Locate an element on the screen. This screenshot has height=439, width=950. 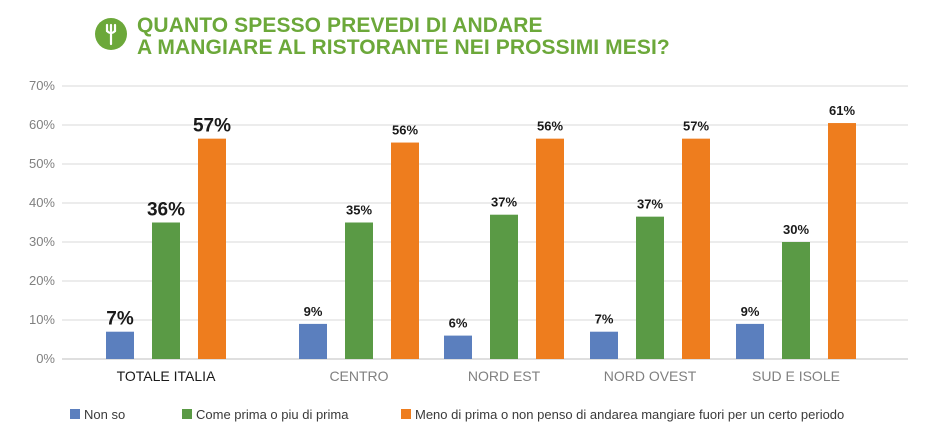
data-label-nord-ovest: 57% is located at coordinates (696, 126).